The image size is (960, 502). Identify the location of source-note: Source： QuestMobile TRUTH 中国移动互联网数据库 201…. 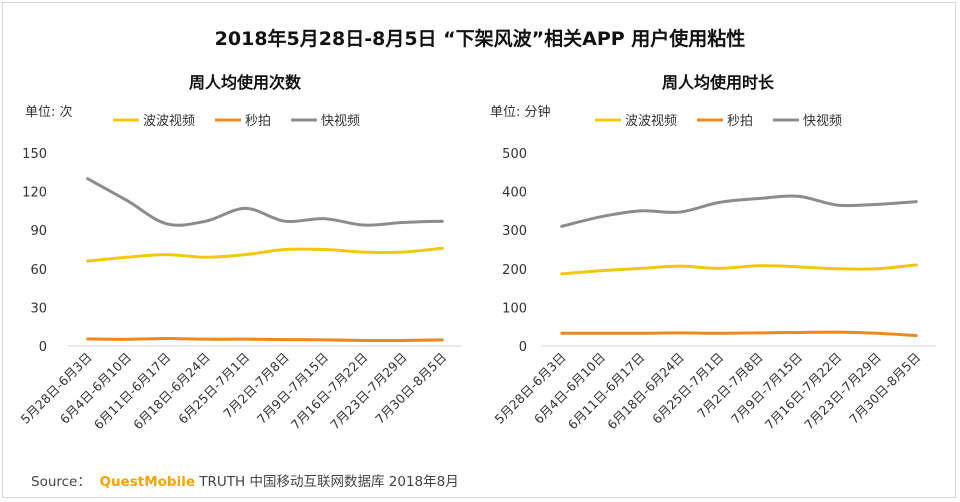
(245, 480).